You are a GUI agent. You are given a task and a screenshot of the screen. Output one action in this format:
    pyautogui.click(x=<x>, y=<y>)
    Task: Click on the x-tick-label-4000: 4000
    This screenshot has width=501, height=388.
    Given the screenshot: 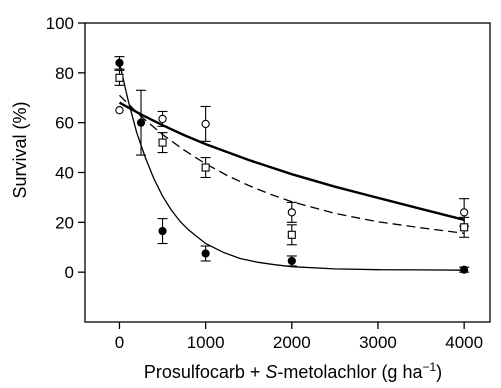 What is the action you would take?
    pyautogui.click(x=464, y=342)
    